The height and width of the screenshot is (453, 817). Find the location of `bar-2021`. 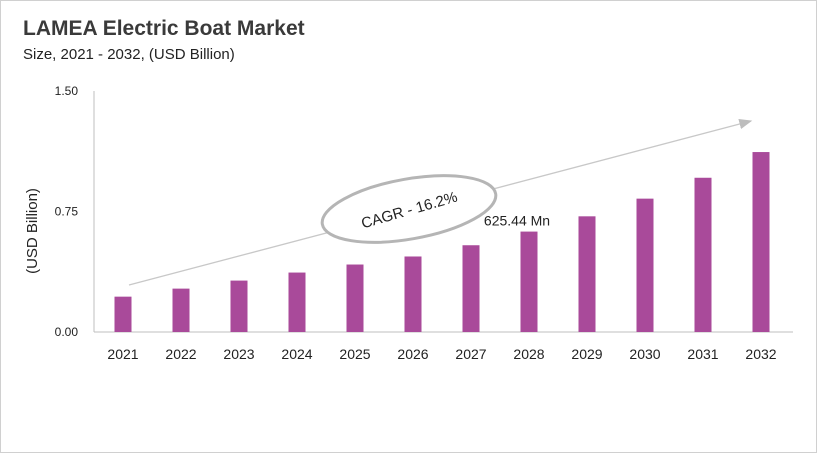

bar-2021 is located at coordinates (123, 314).